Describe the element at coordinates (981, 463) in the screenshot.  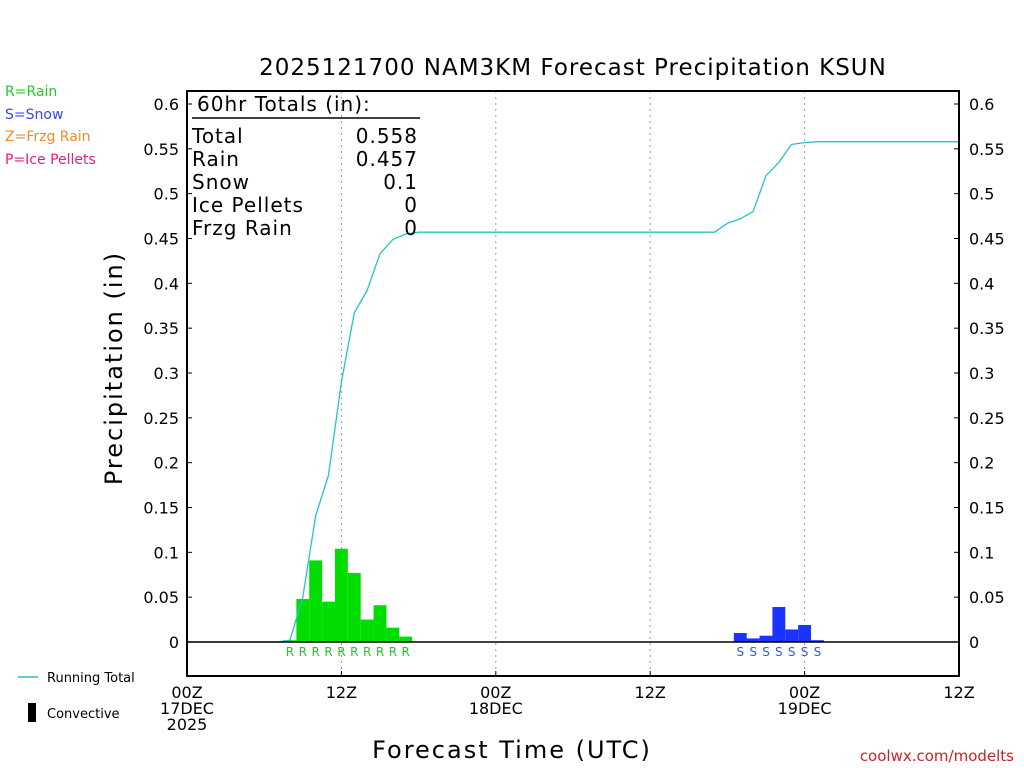
I see `y-tick-label-right: 0.2` at that location.